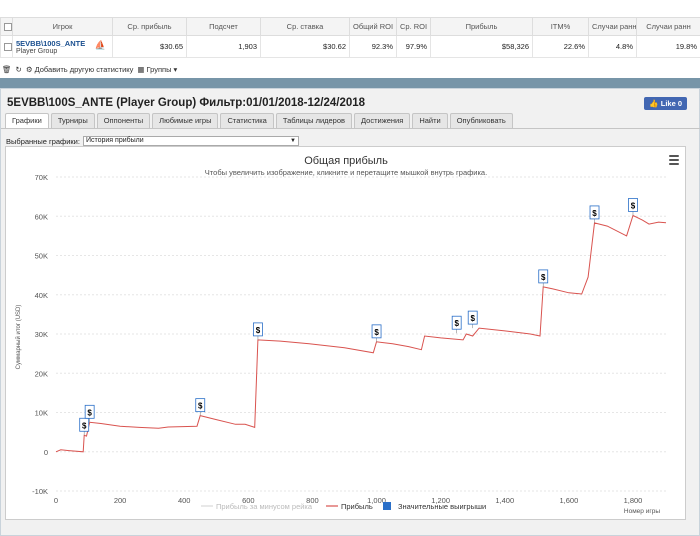 The width and height of the screenshot is (700, 536). What do you see at coordinates (223, 26) in the screenshot?
I see `col-header-count: Подсчет` at bounding box center [223, 26].